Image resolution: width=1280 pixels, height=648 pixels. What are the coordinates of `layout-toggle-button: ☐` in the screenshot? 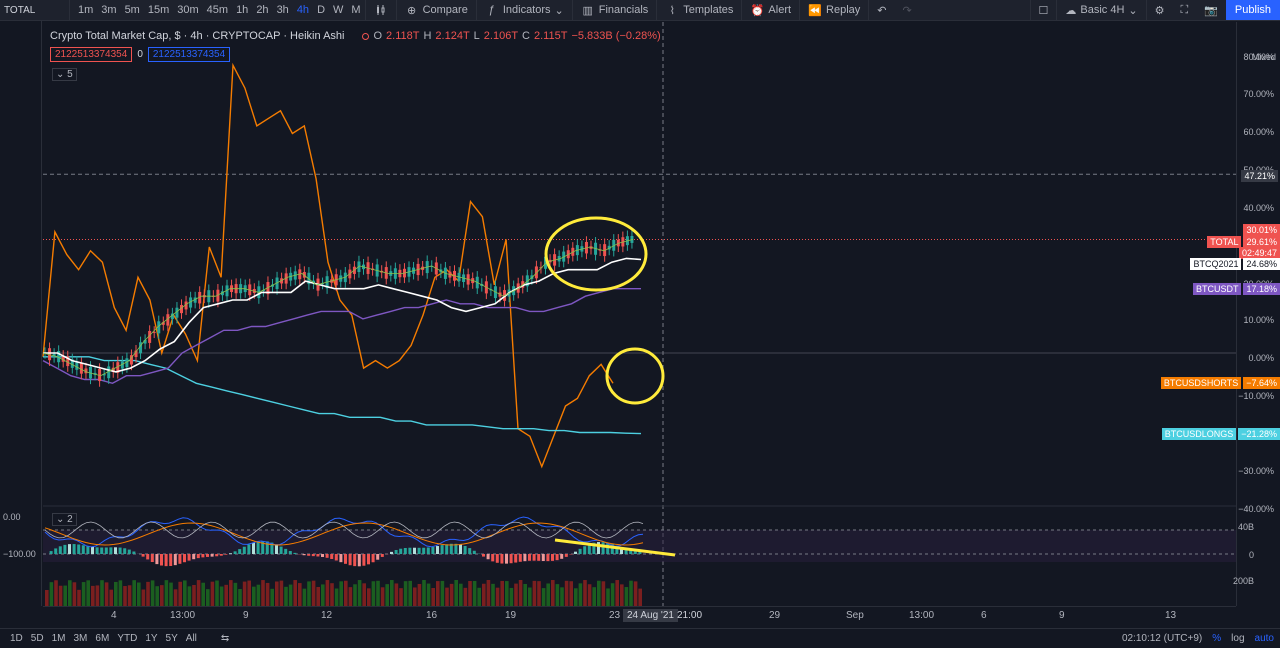 It's located at (1043, 10).